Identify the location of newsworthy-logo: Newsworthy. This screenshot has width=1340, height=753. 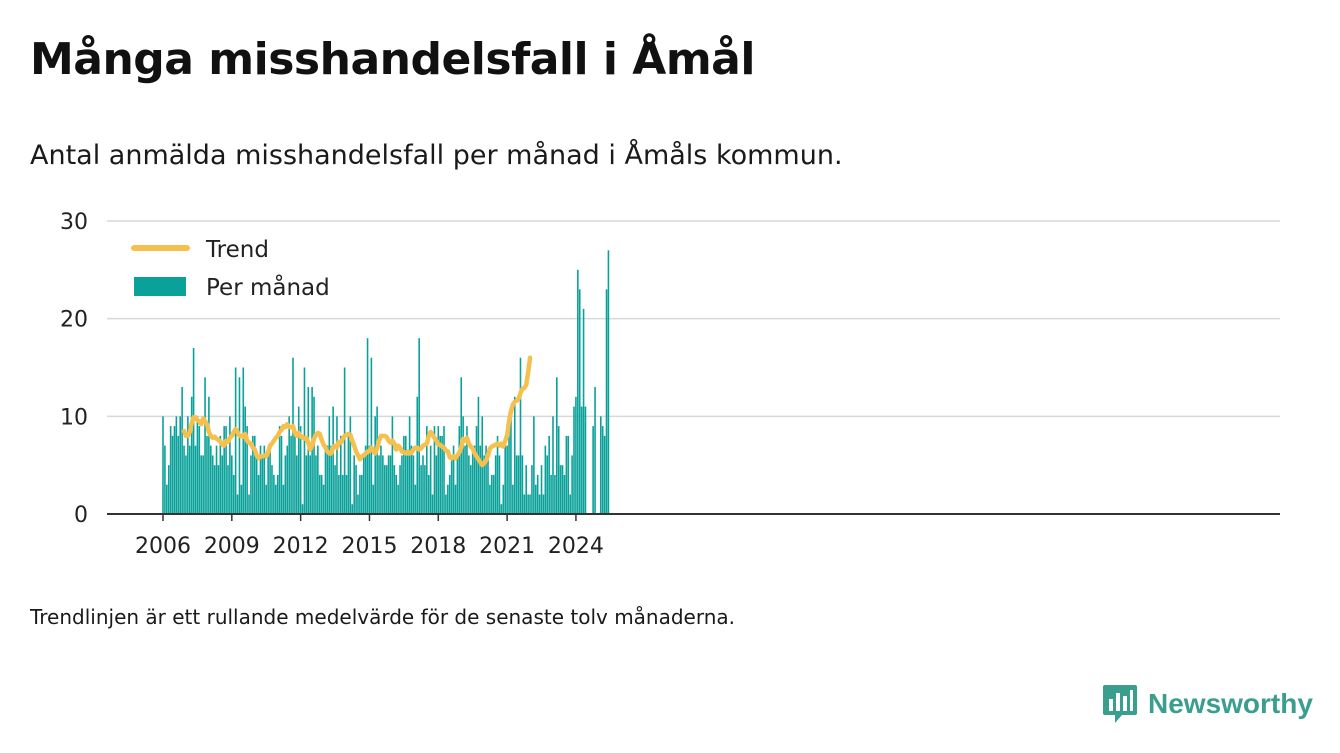
(1207, 704).